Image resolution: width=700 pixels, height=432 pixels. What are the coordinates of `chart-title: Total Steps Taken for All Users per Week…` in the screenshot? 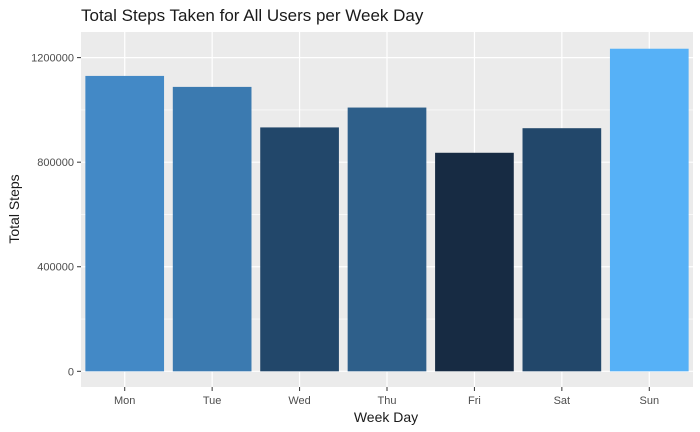 It's located at (252, 15).